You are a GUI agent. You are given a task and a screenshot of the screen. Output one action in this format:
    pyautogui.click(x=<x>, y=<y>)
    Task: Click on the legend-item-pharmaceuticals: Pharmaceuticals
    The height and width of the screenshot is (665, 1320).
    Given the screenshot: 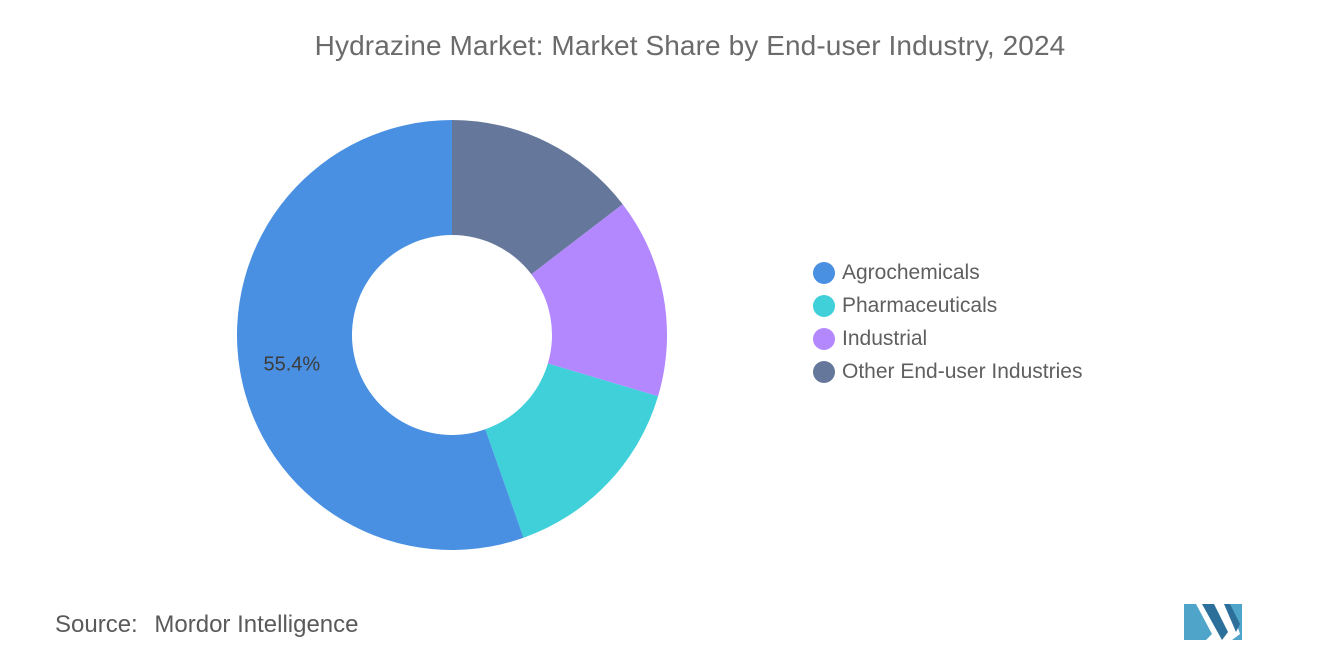 What is the action you would take?
    pyautogui.click(x=947, y=305)
    